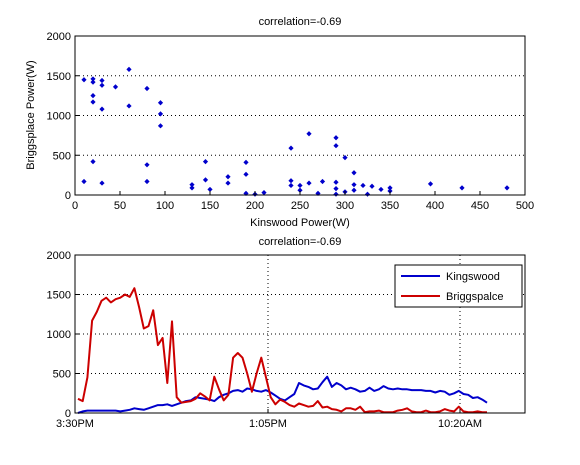 This screenshot has height=465, width=580. What do you see at coordinates (120, 206) in the screenshot?
I see `x-tick-label: 50` at bounding box center [120, 206].